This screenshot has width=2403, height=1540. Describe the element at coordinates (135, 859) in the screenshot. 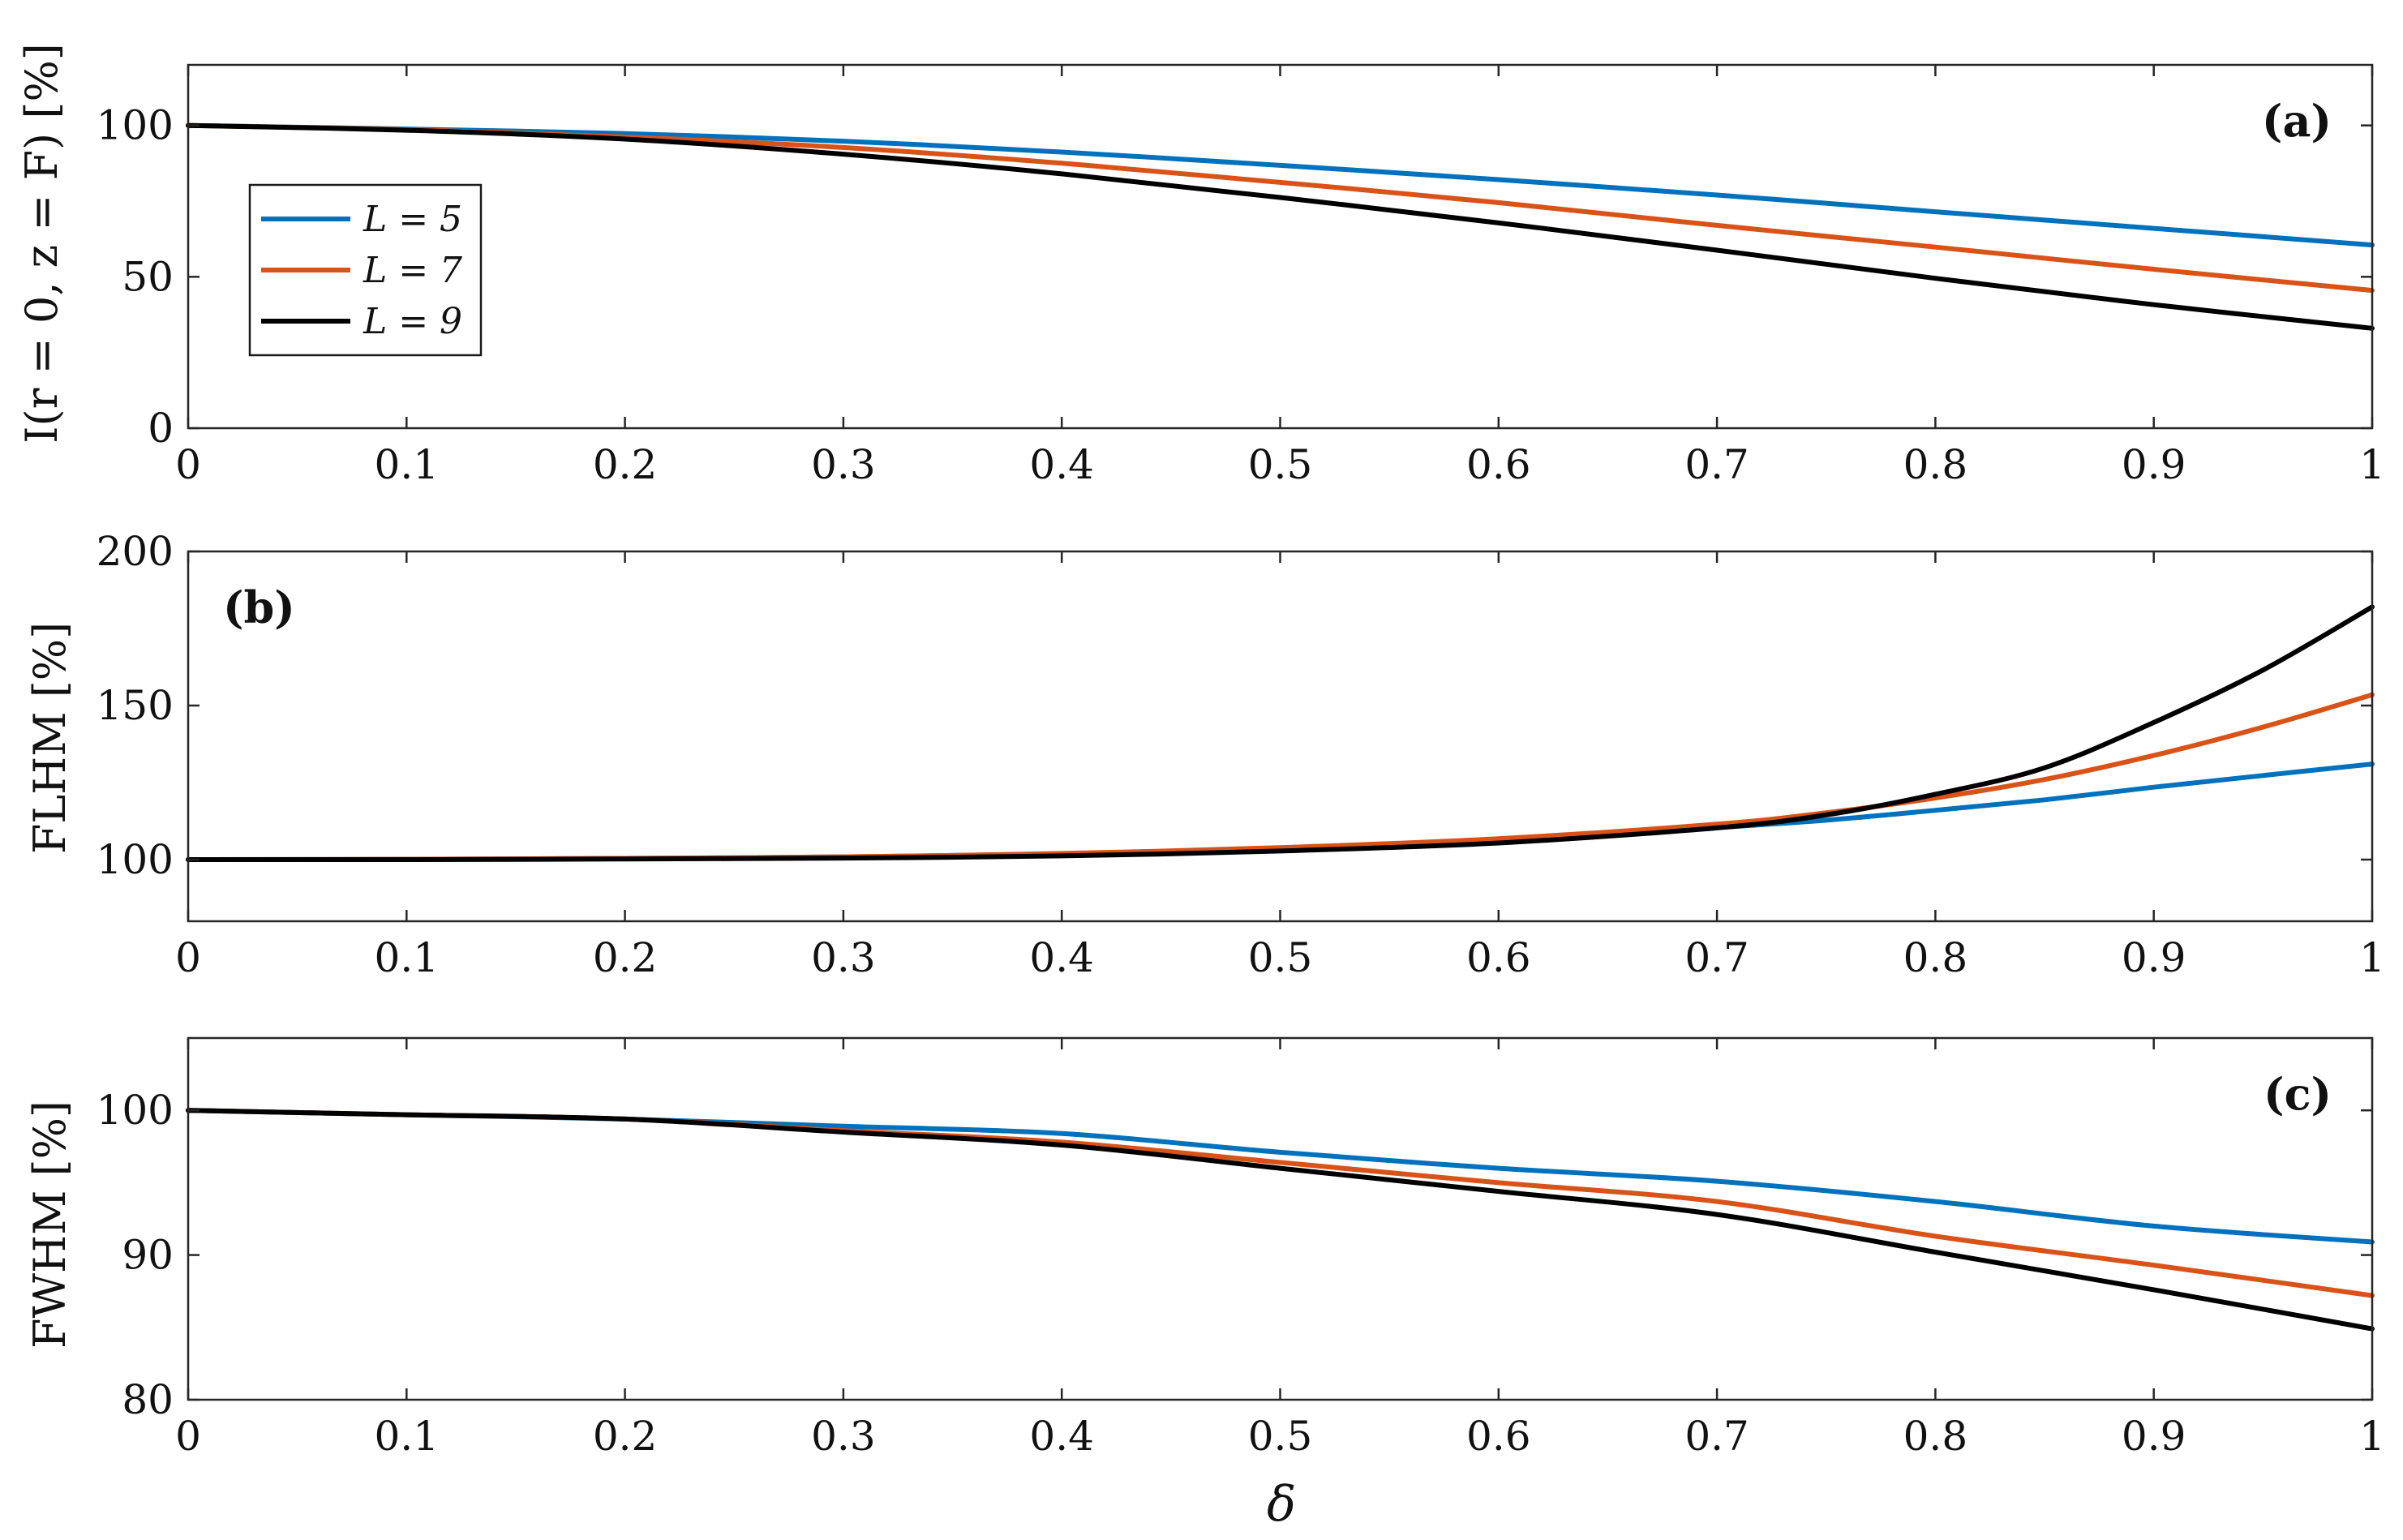

I see `panel-b-y-tick-label: 100` at that location.